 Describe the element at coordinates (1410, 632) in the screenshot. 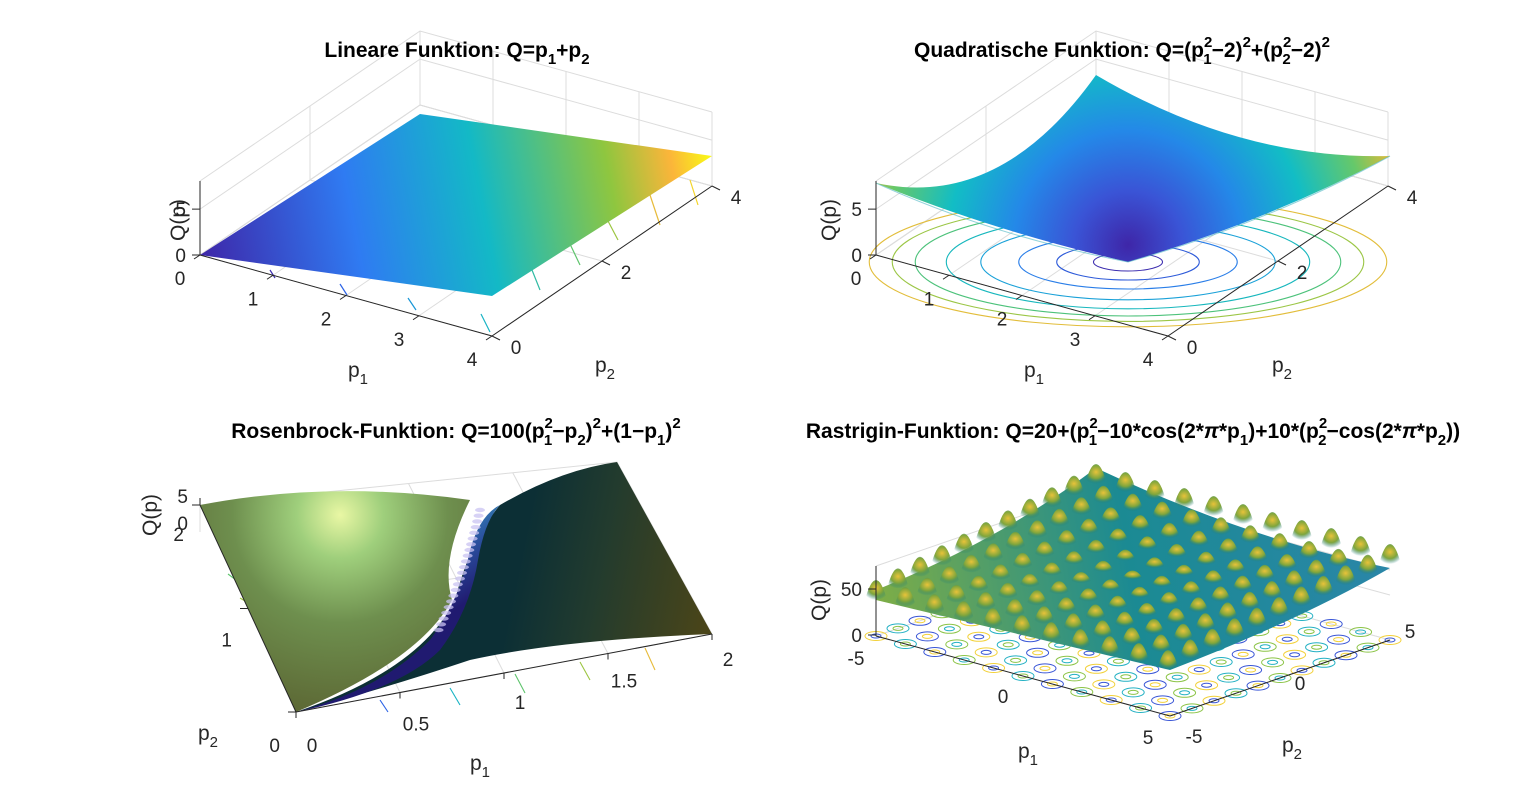

I see `y-tick-label: 5` at that location.